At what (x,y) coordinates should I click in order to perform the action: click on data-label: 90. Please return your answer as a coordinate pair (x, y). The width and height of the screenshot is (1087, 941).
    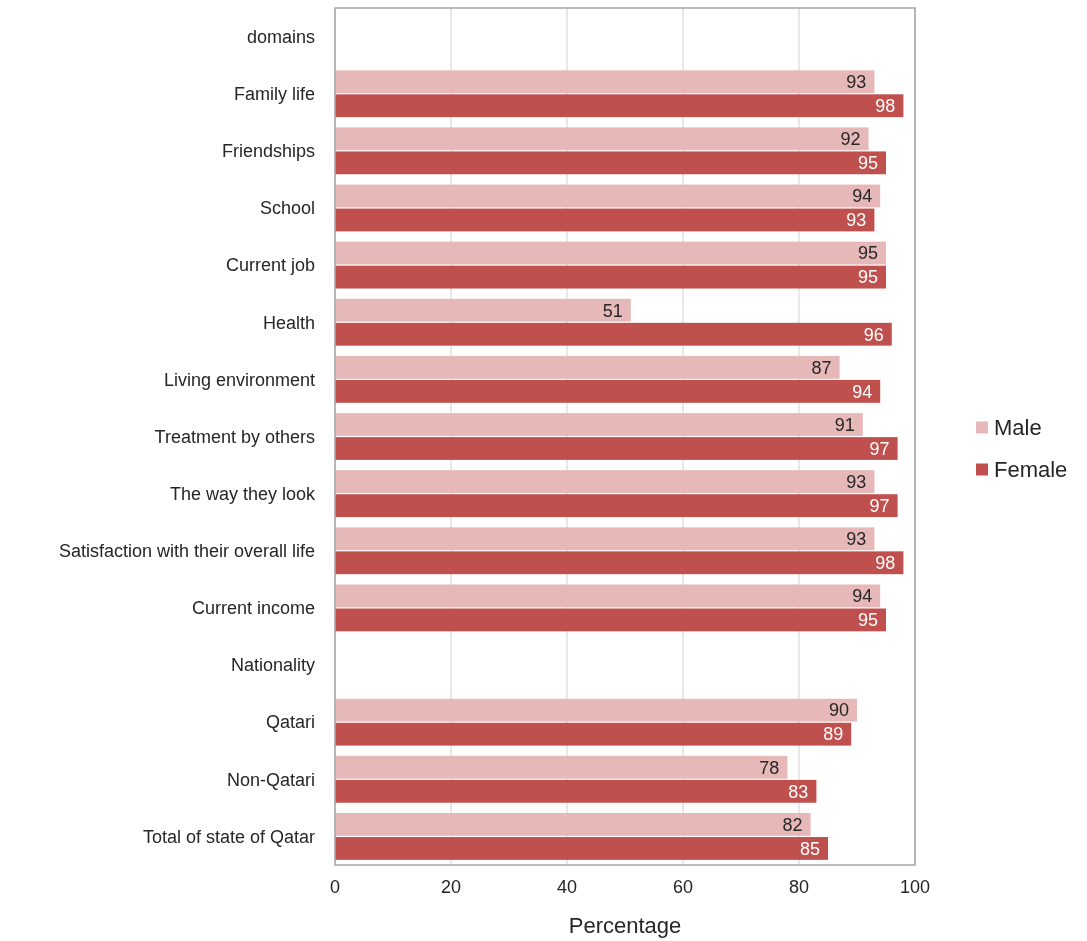
    Looking at the image, I should click on (838, 710).